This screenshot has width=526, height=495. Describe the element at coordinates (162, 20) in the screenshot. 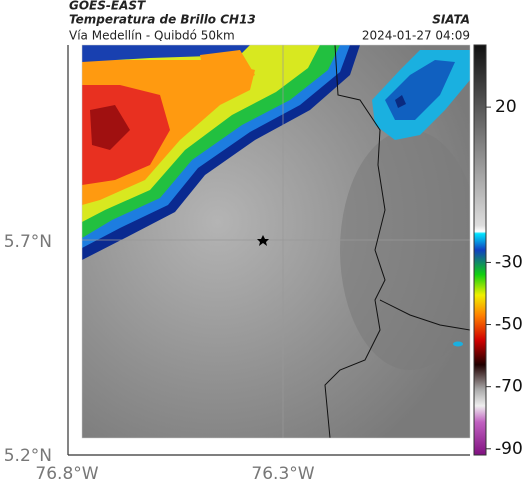

I see `title: Temperatura de Brillo CH13` at that location.